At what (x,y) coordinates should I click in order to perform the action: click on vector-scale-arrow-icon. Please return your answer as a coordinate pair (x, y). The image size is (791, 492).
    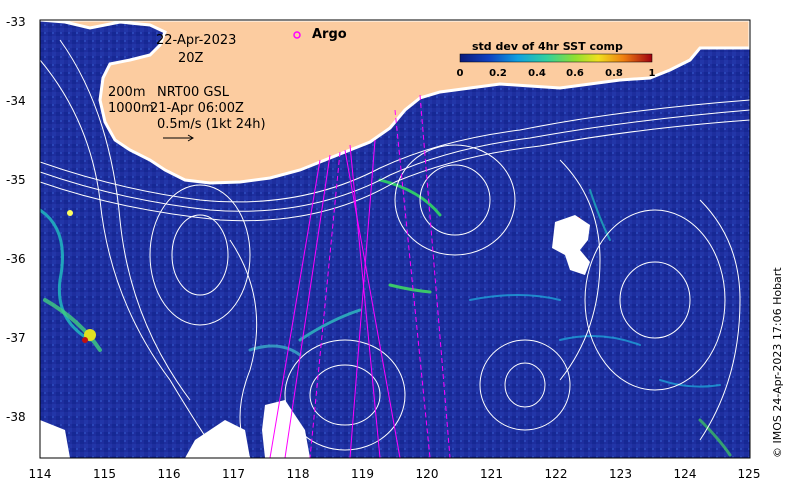
    Looking at the image, I should click on (178, 138).